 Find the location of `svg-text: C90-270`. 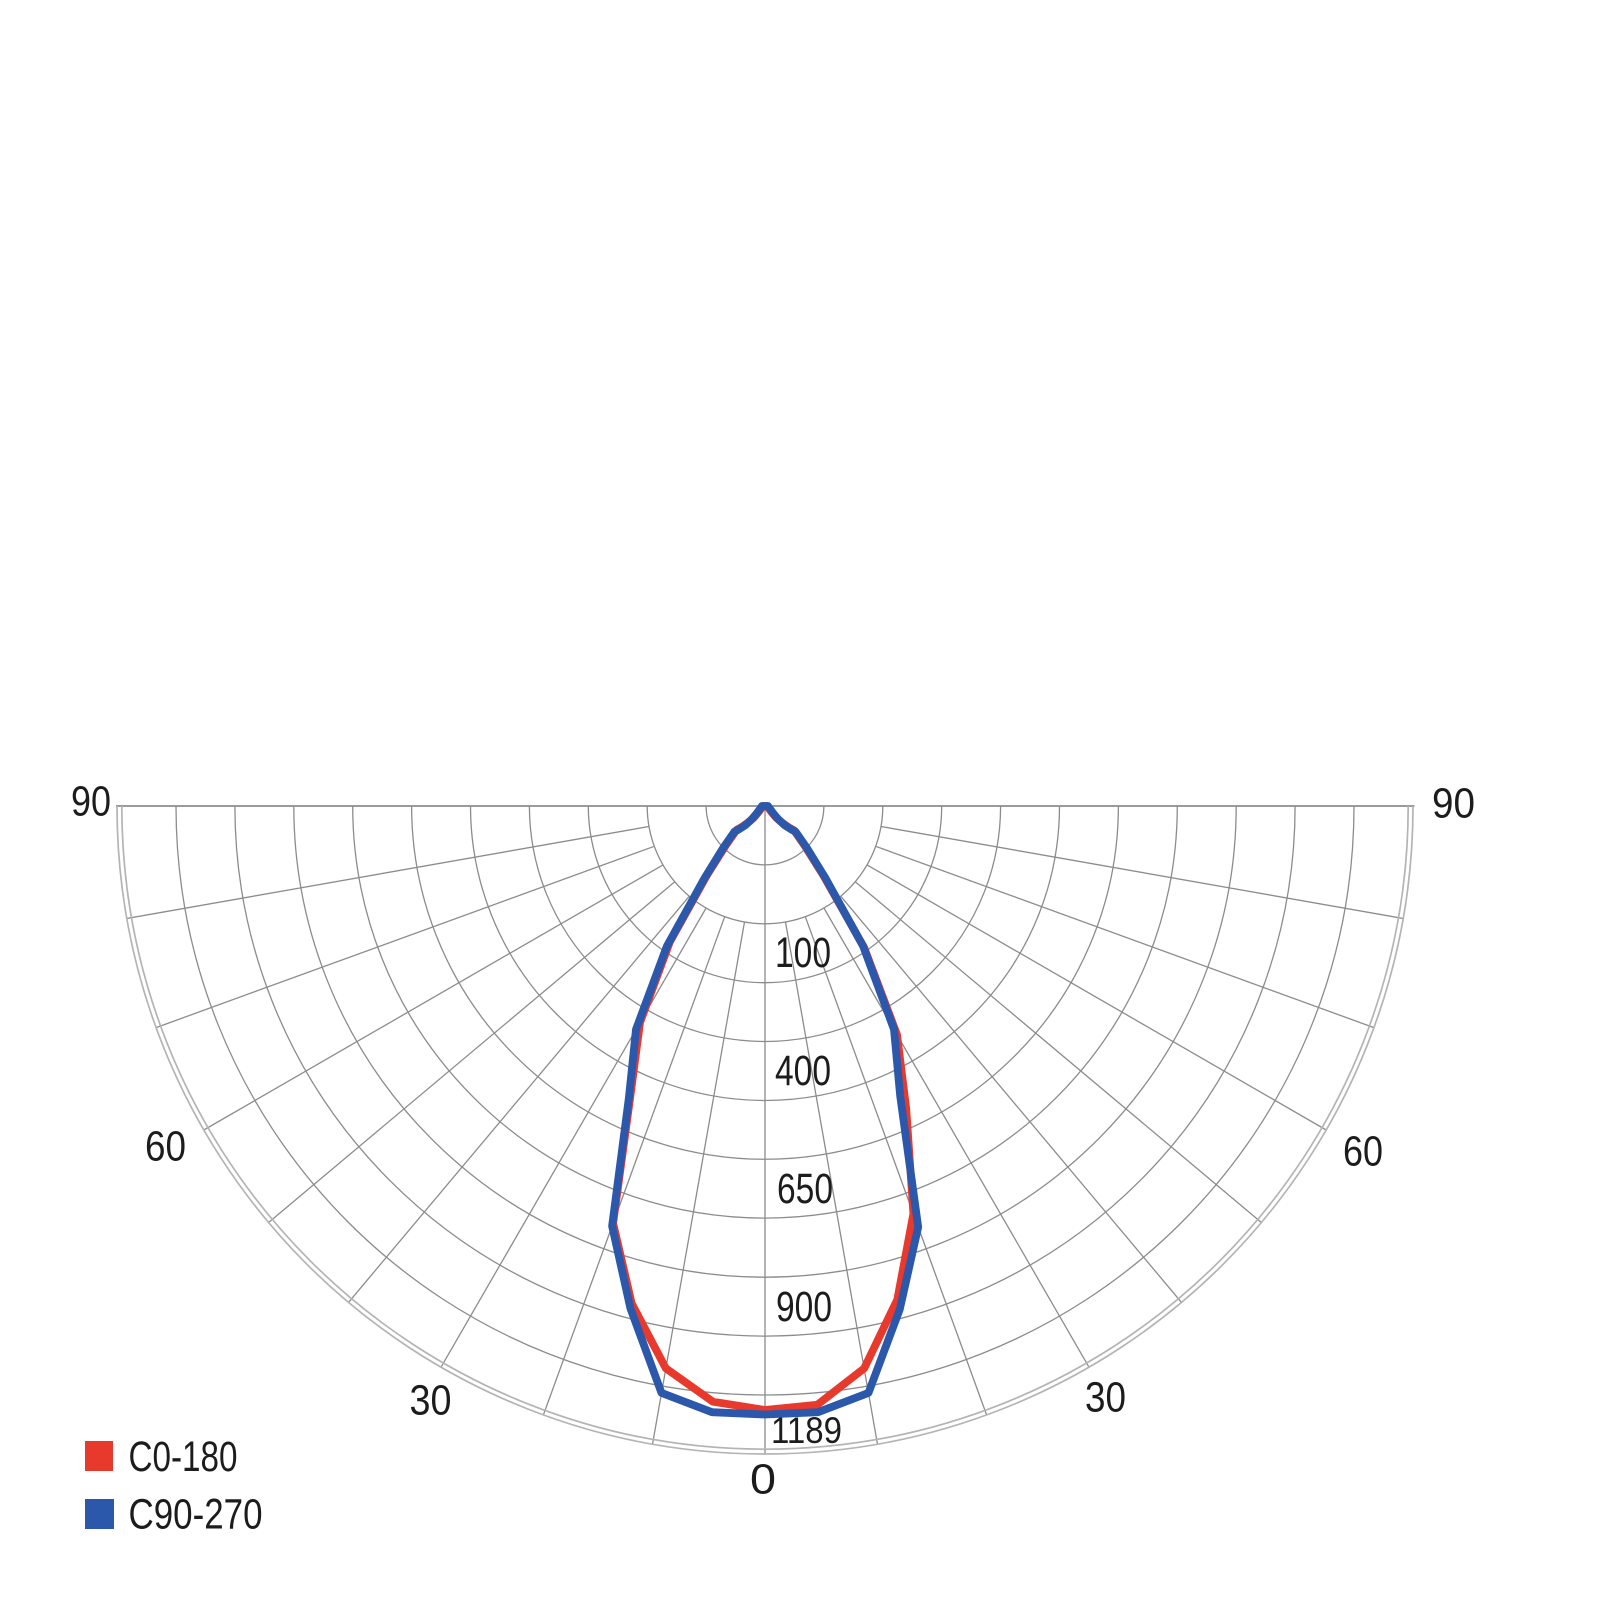

svg-text: C90-270 is located at coordinates (196, 1514).